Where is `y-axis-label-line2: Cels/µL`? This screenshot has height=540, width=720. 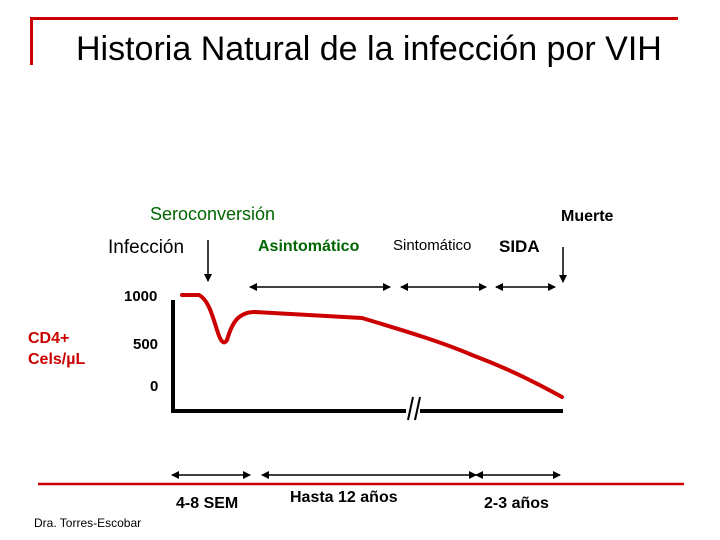 y-axis-label-line2: Cels/µL is located at coordinates (57, 359).